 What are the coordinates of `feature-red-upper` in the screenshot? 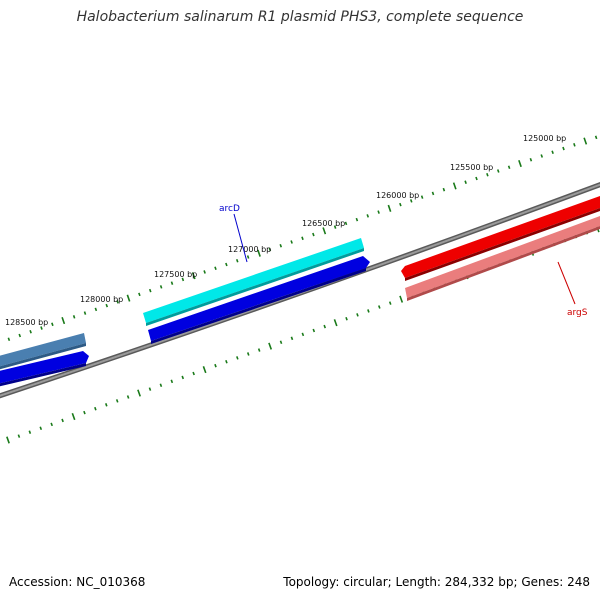 It's located at (500, 238).